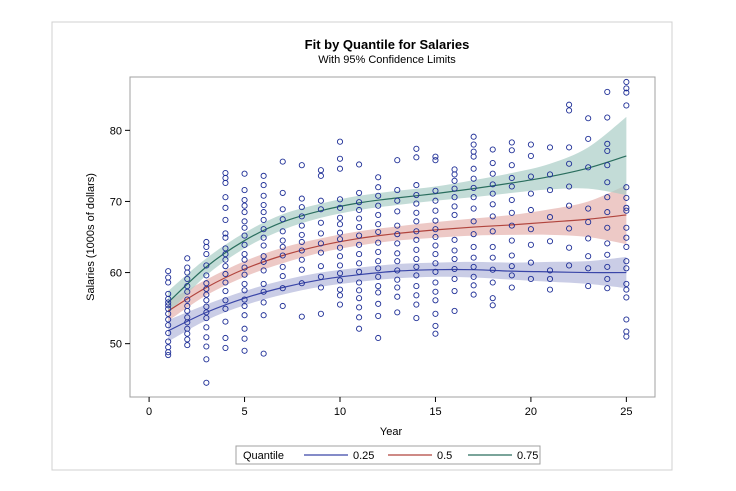  I want to click on x-tick-label: 5, so click(244, 412).